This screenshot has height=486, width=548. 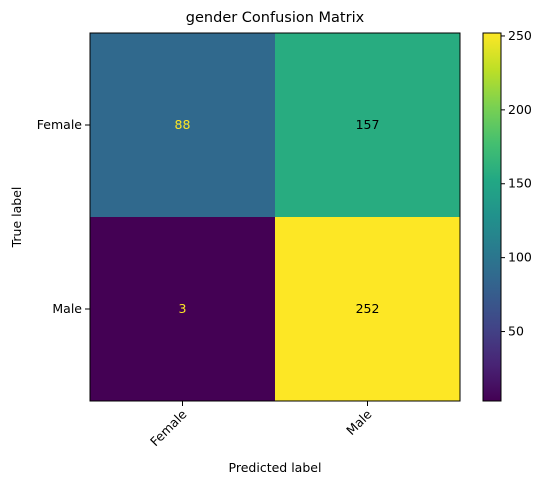 I want to click on y-tick-label: Female, so click(x=60, y=124).